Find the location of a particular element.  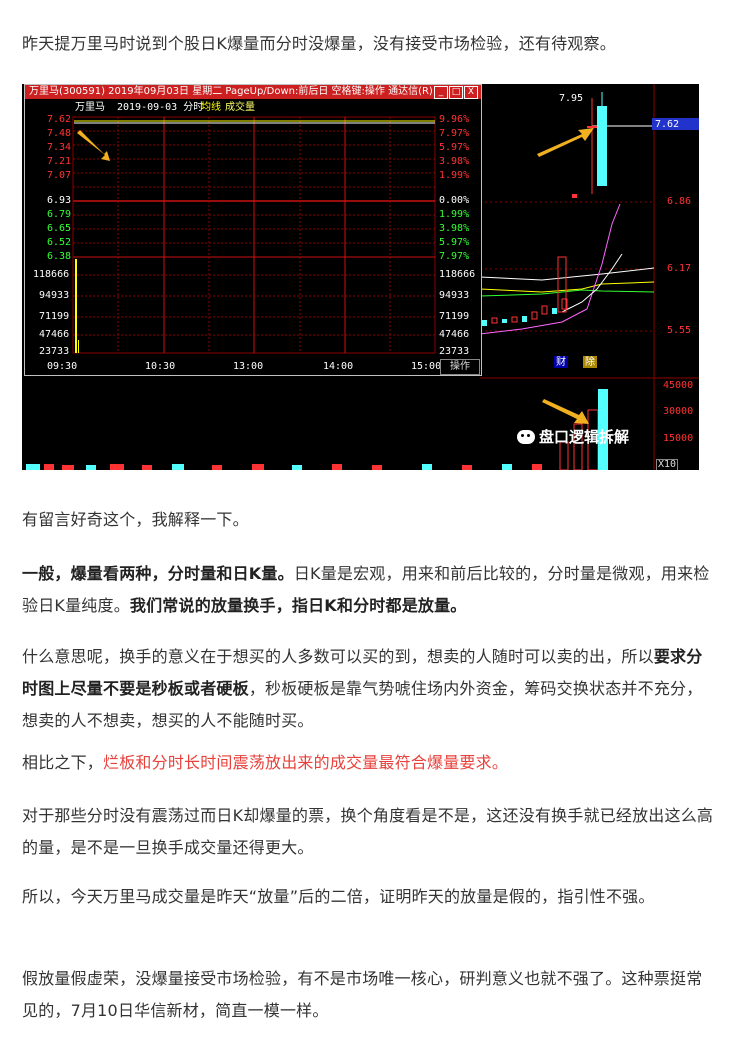

popup-date: 2019-09-03 分时 is located at coordinates (160, 107).